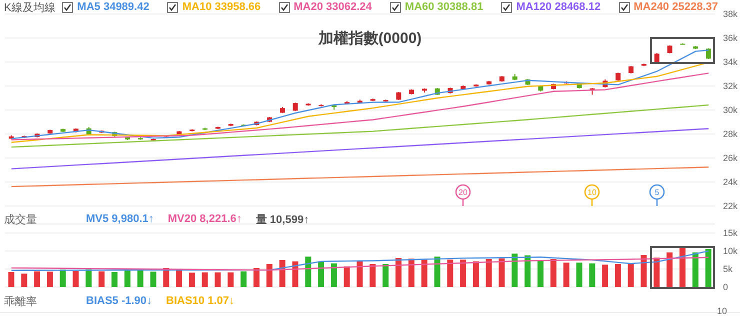  I want to click on annotation: 20, so click(463, 192).